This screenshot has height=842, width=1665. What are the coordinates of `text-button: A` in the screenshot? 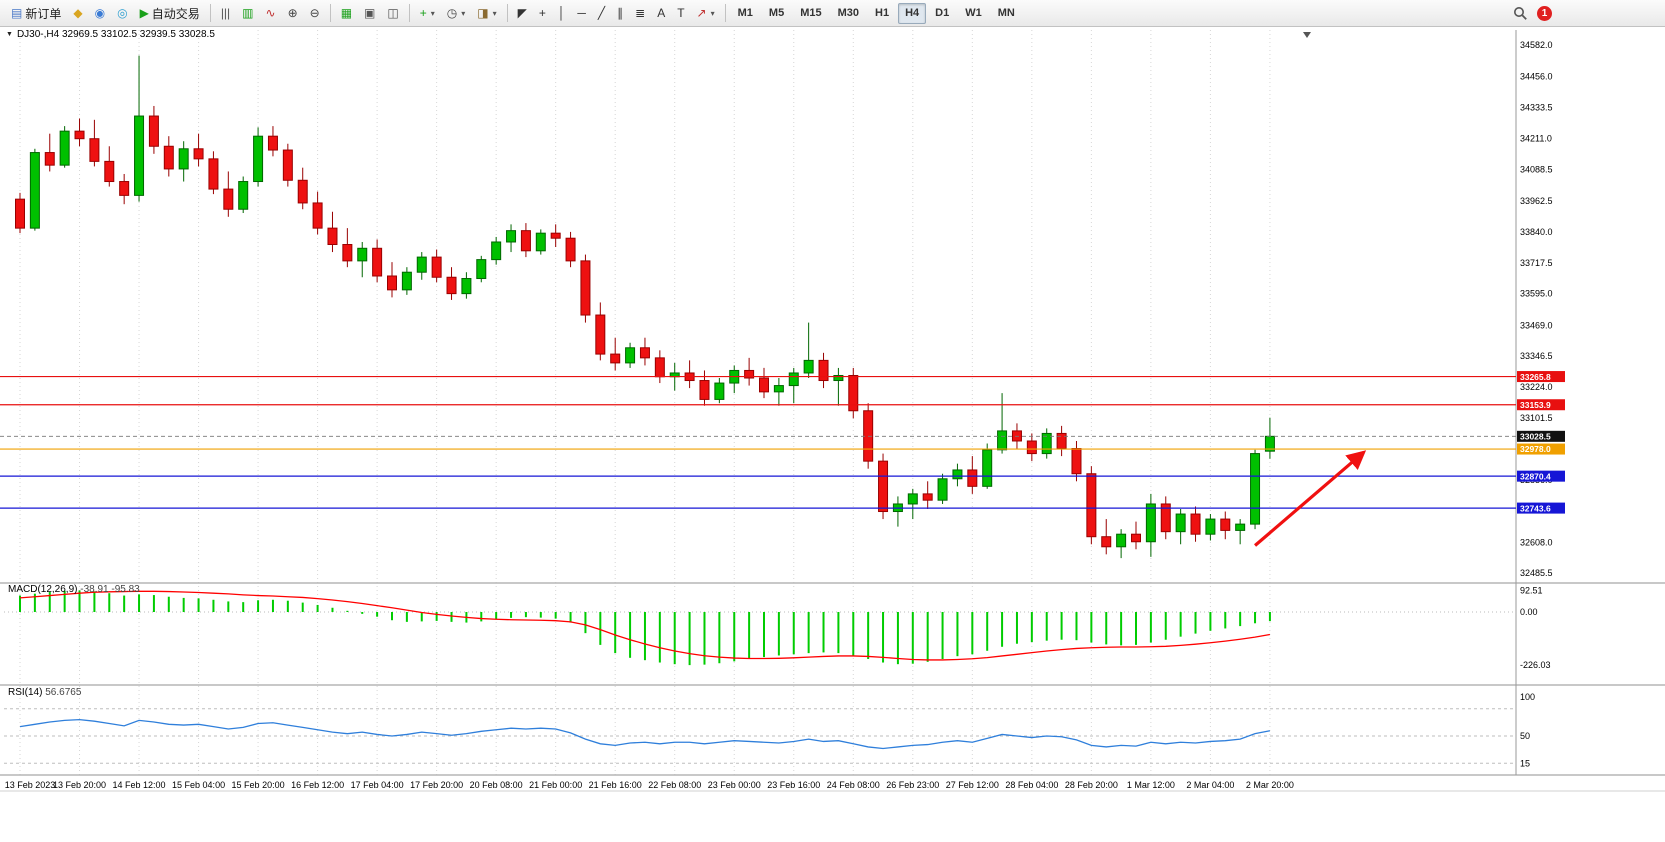 It's located at (661, 13).